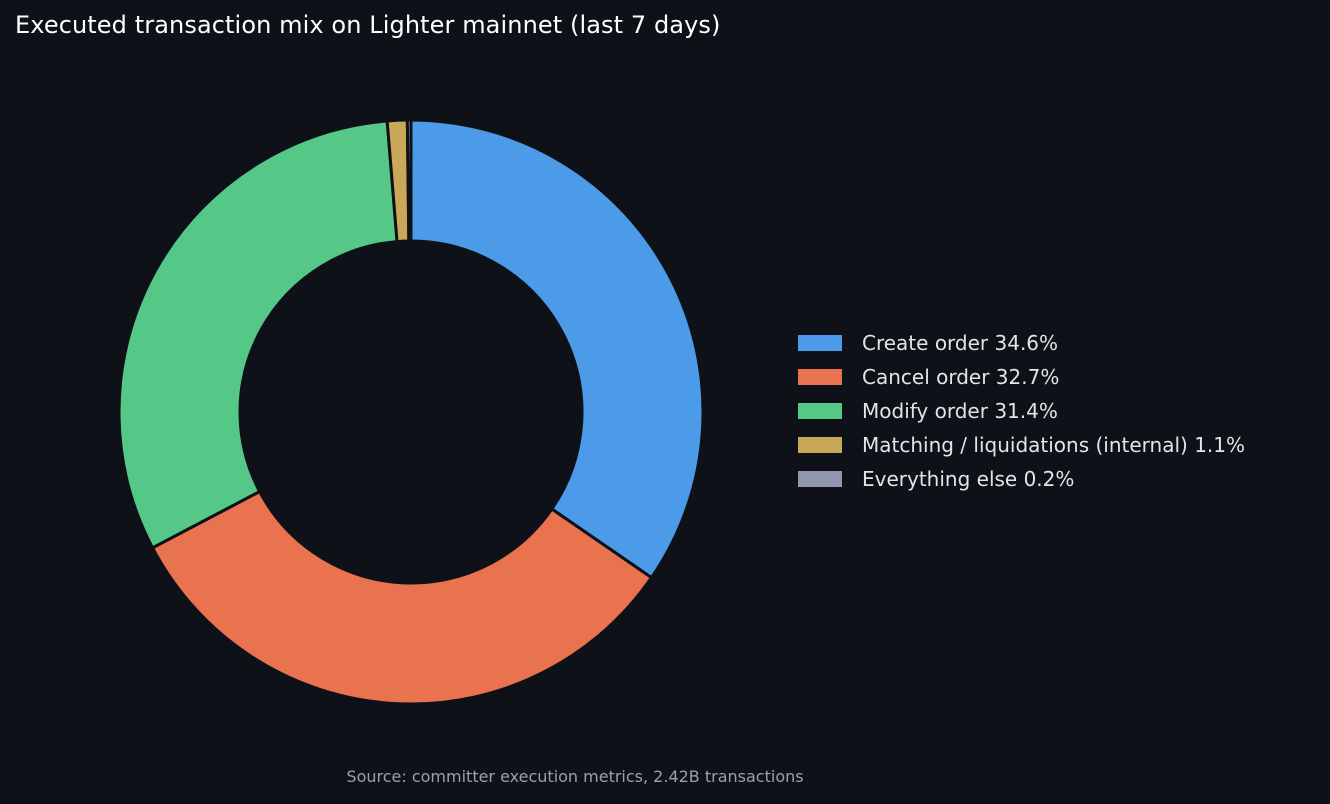 The image size is (1330, 804). I want to click on legend-item-everything-else: Everything else 0.2%, so click(1021, 479).